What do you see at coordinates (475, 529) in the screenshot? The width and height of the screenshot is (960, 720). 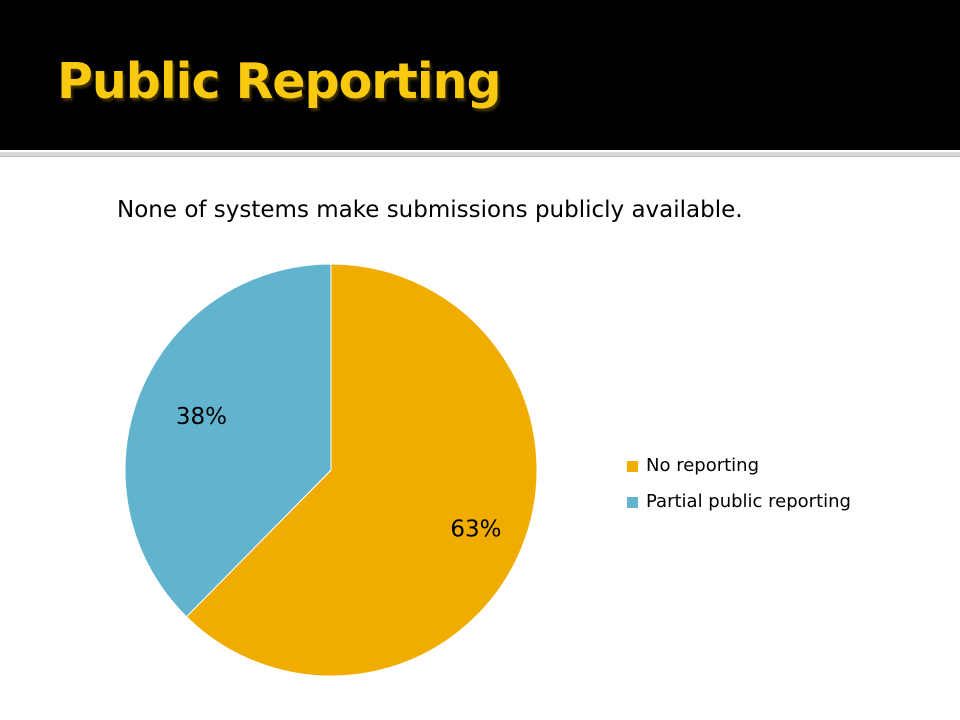 I see `data-label-no-reporting: 63%` at bounding box center [475, 529].